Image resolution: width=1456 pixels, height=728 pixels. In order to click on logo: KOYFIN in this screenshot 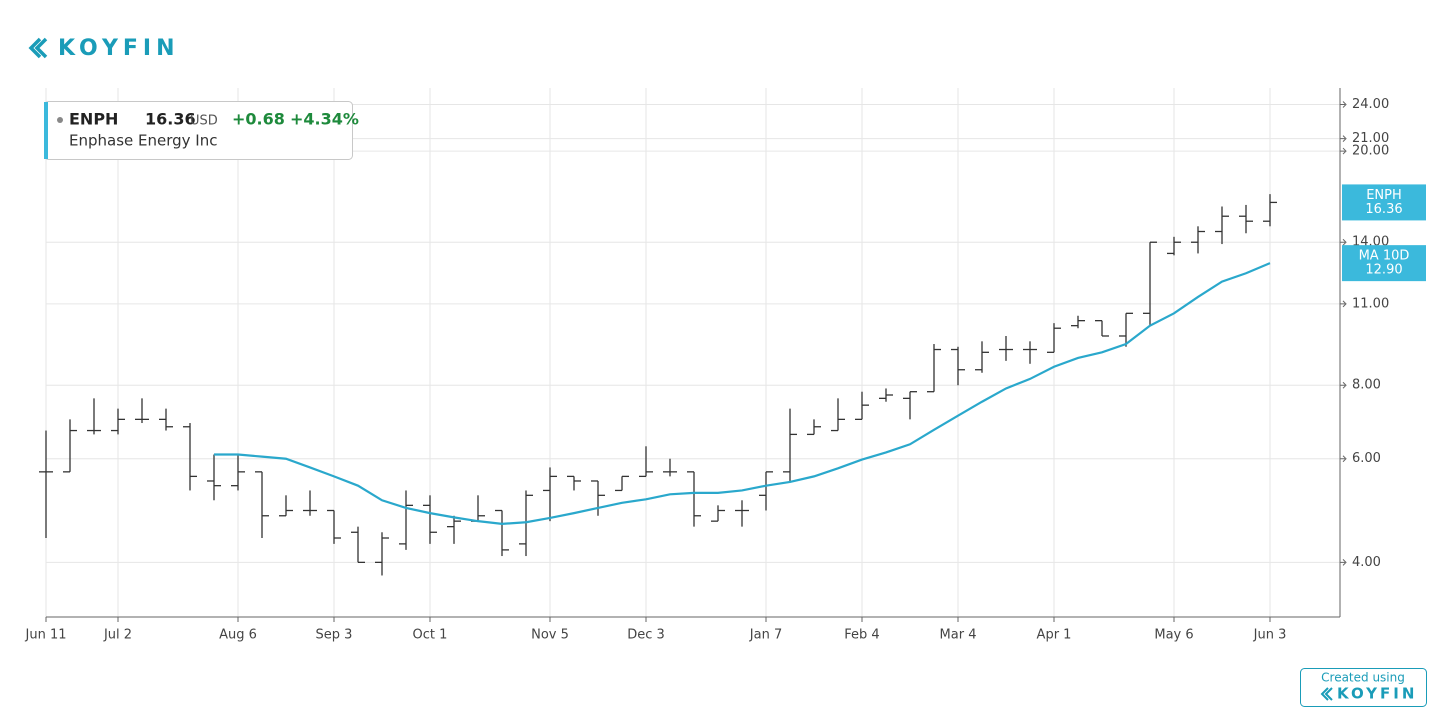, I will do `click(104, 48)`.